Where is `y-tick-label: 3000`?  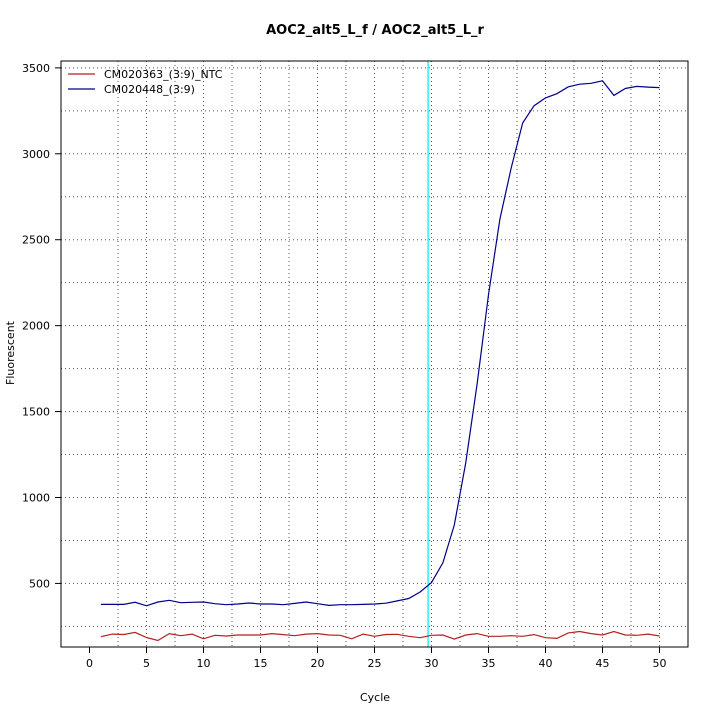 y-tick-label: 3000 is located at coordinates (36, 154).